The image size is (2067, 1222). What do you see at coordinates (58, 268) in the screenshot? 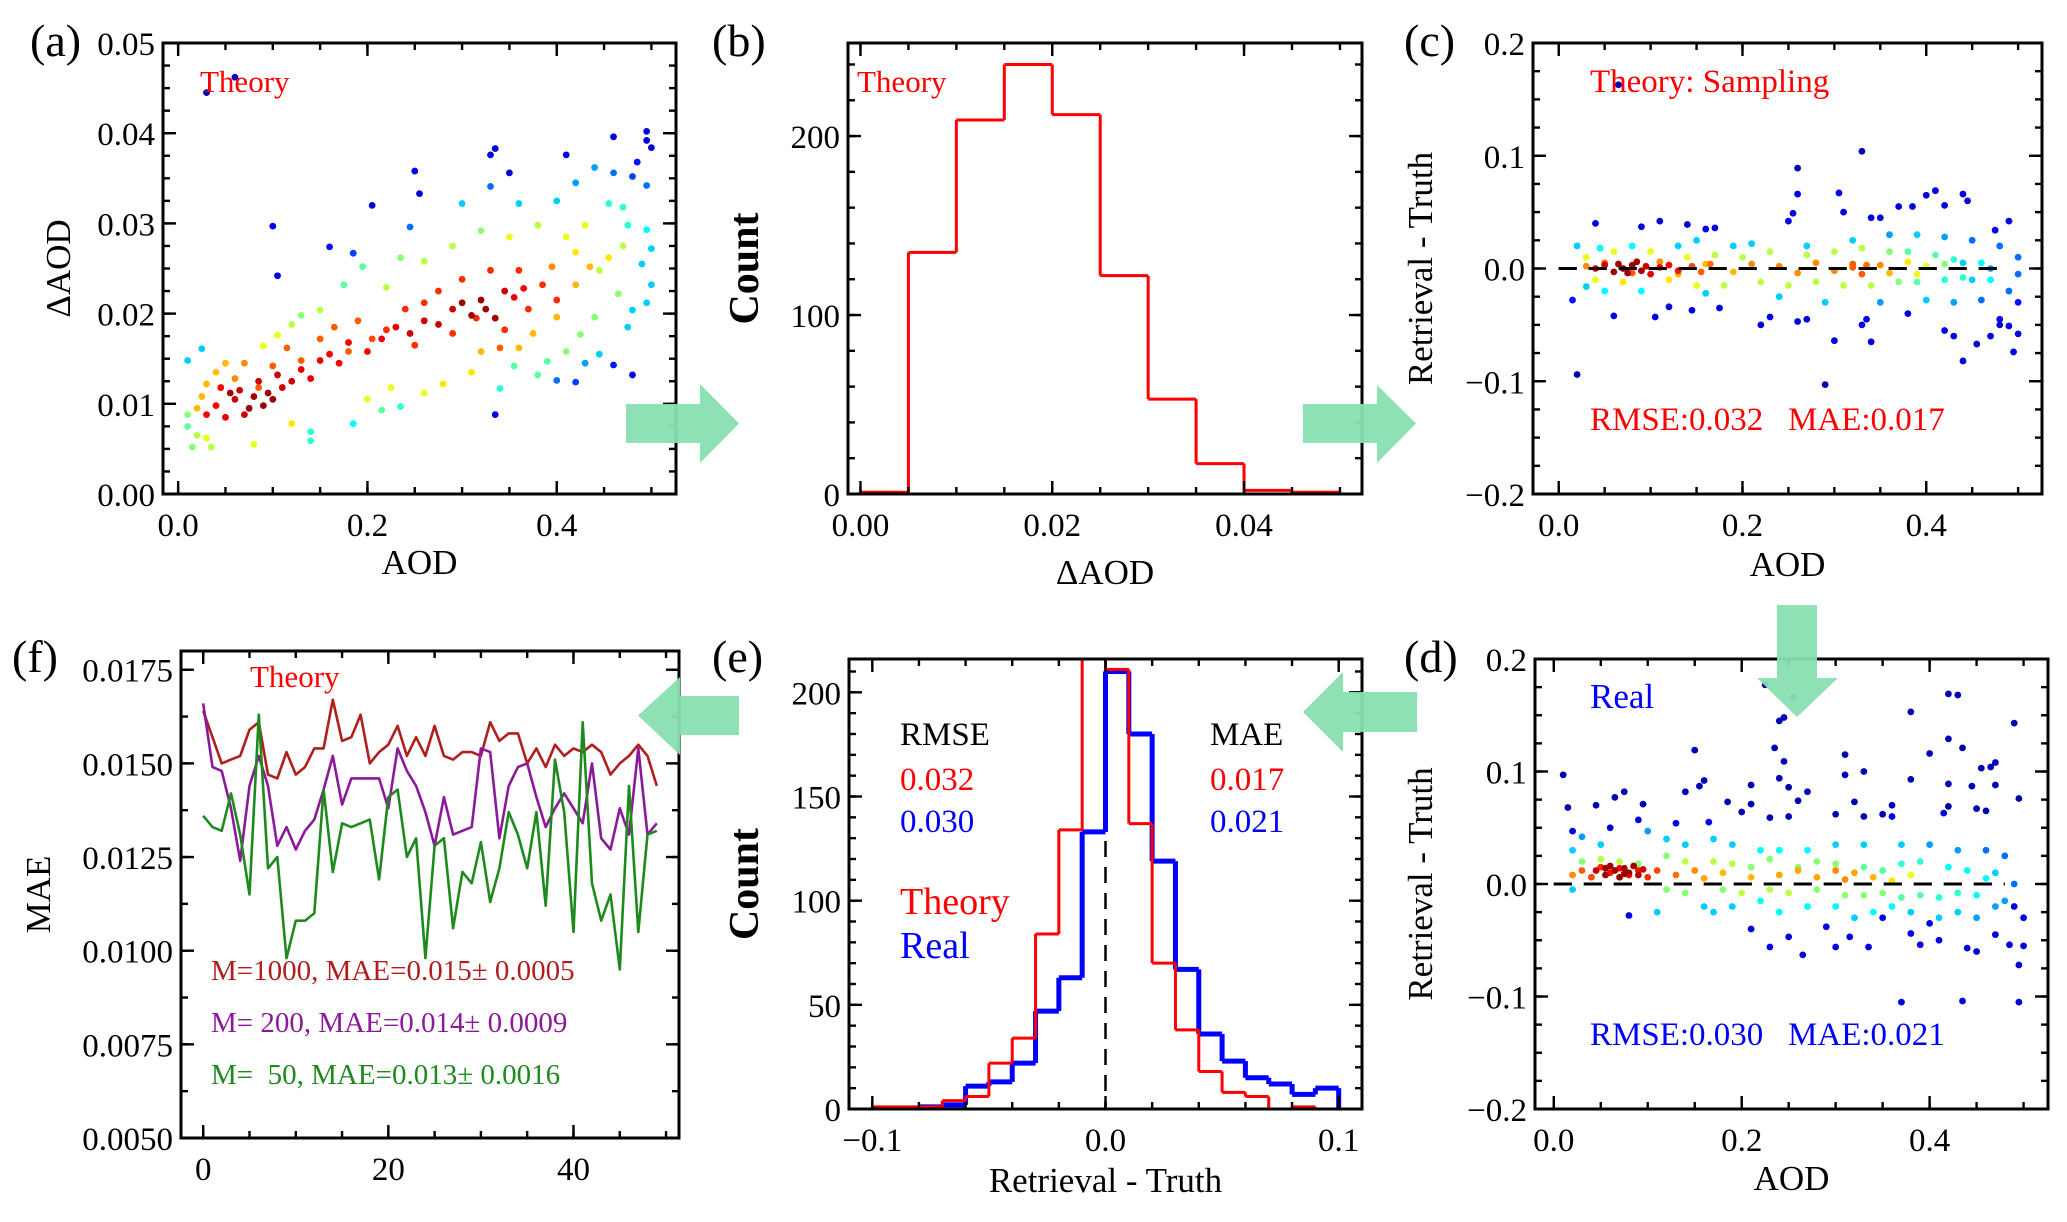
I see `y-axis-label: ΔAOD` at bounding box center [58, 268].